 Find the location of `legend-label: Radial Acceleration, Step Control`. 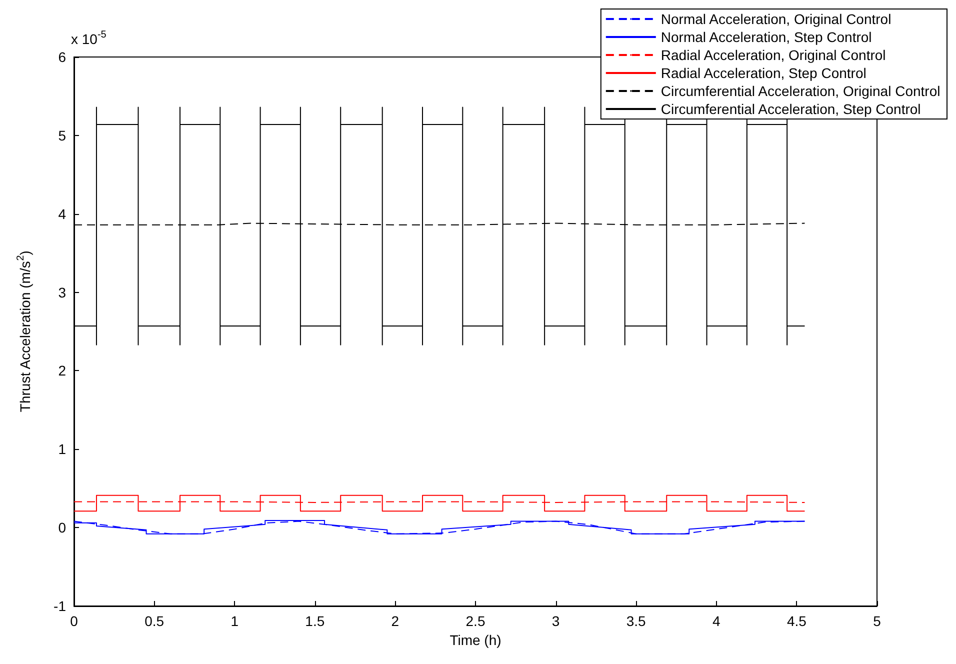

legend-label: Radial Acceleration, Step Control is located at coordinates (763, 73).